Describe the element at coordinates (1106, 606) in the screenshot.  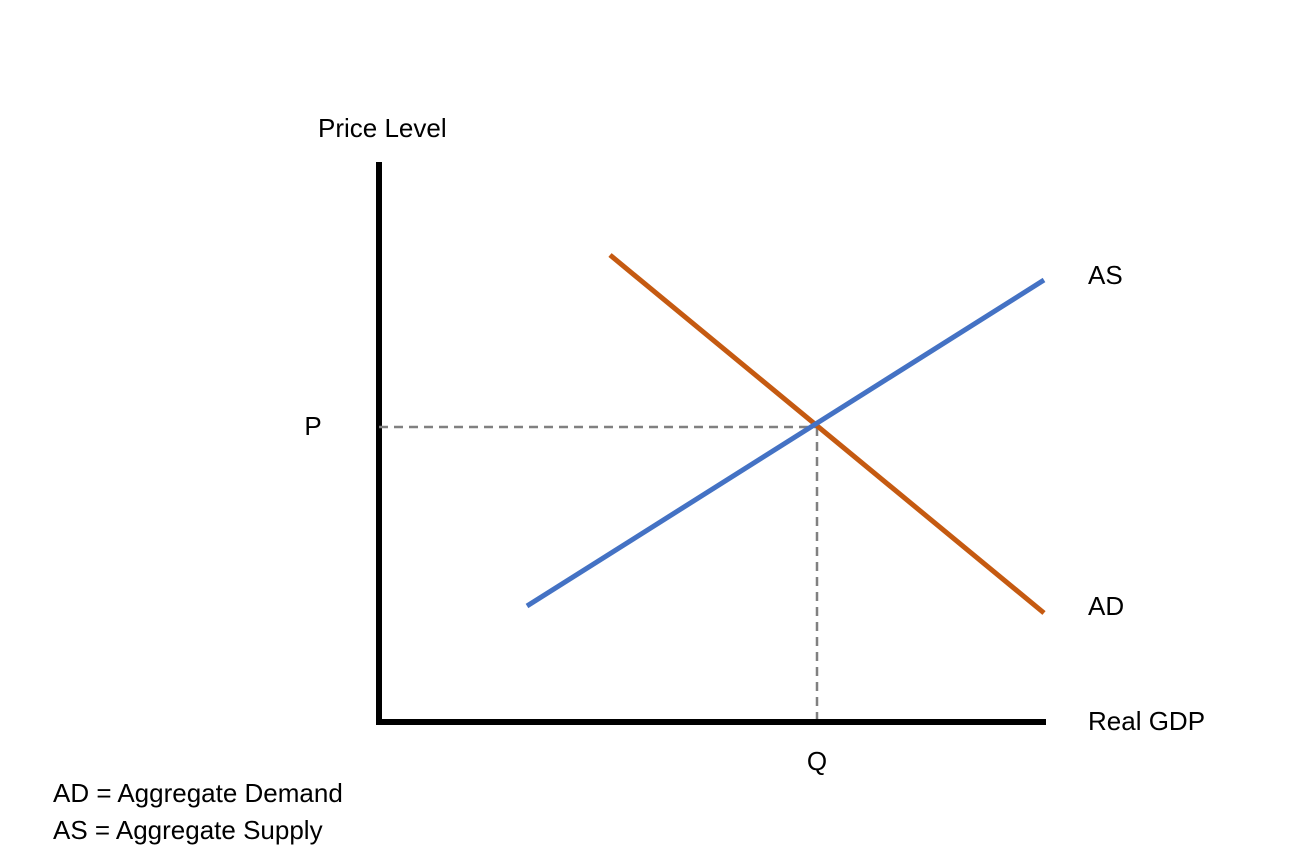
I see `curve-label: AD` at that location.